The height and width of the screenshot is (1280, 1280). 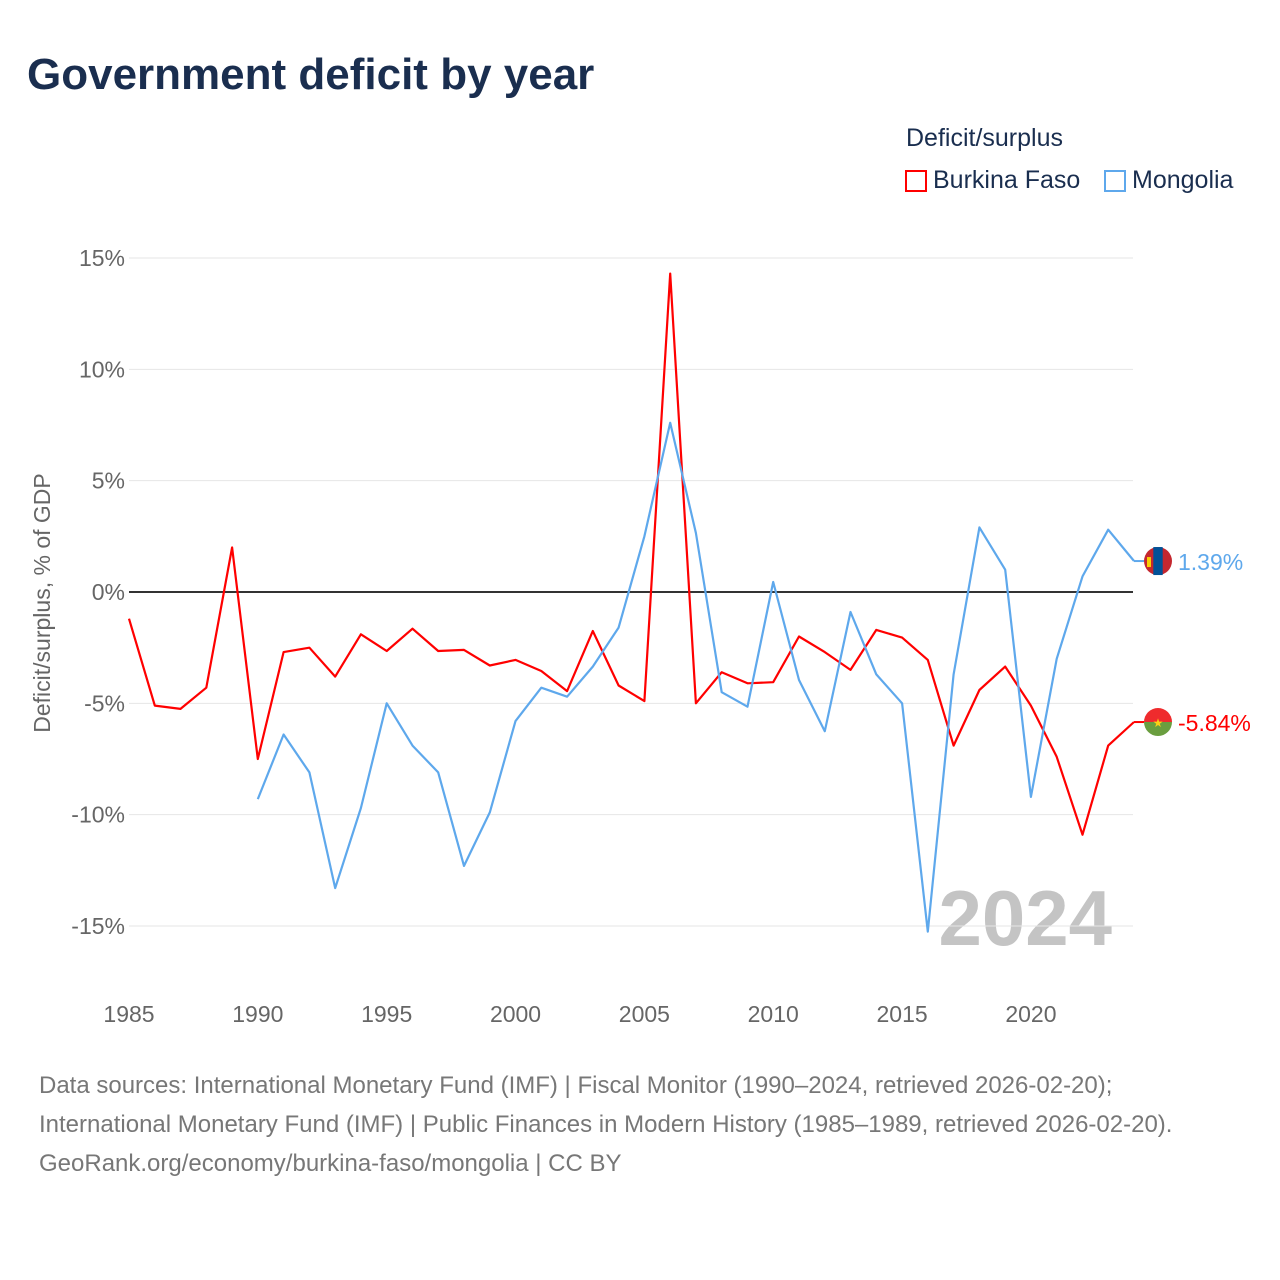 I want to click on x-tick-label: 1985, so click(x=128, y=1014).